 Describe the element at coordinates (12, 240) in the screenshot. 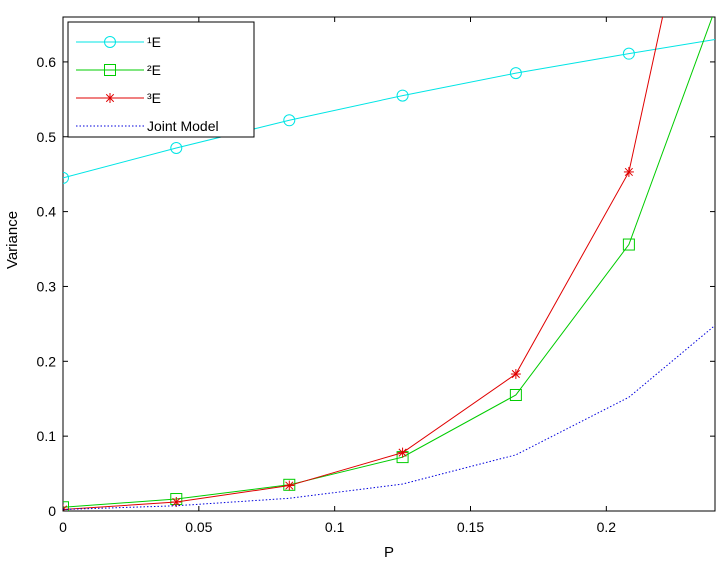

I see `y-axis-label: Variance` at that location.